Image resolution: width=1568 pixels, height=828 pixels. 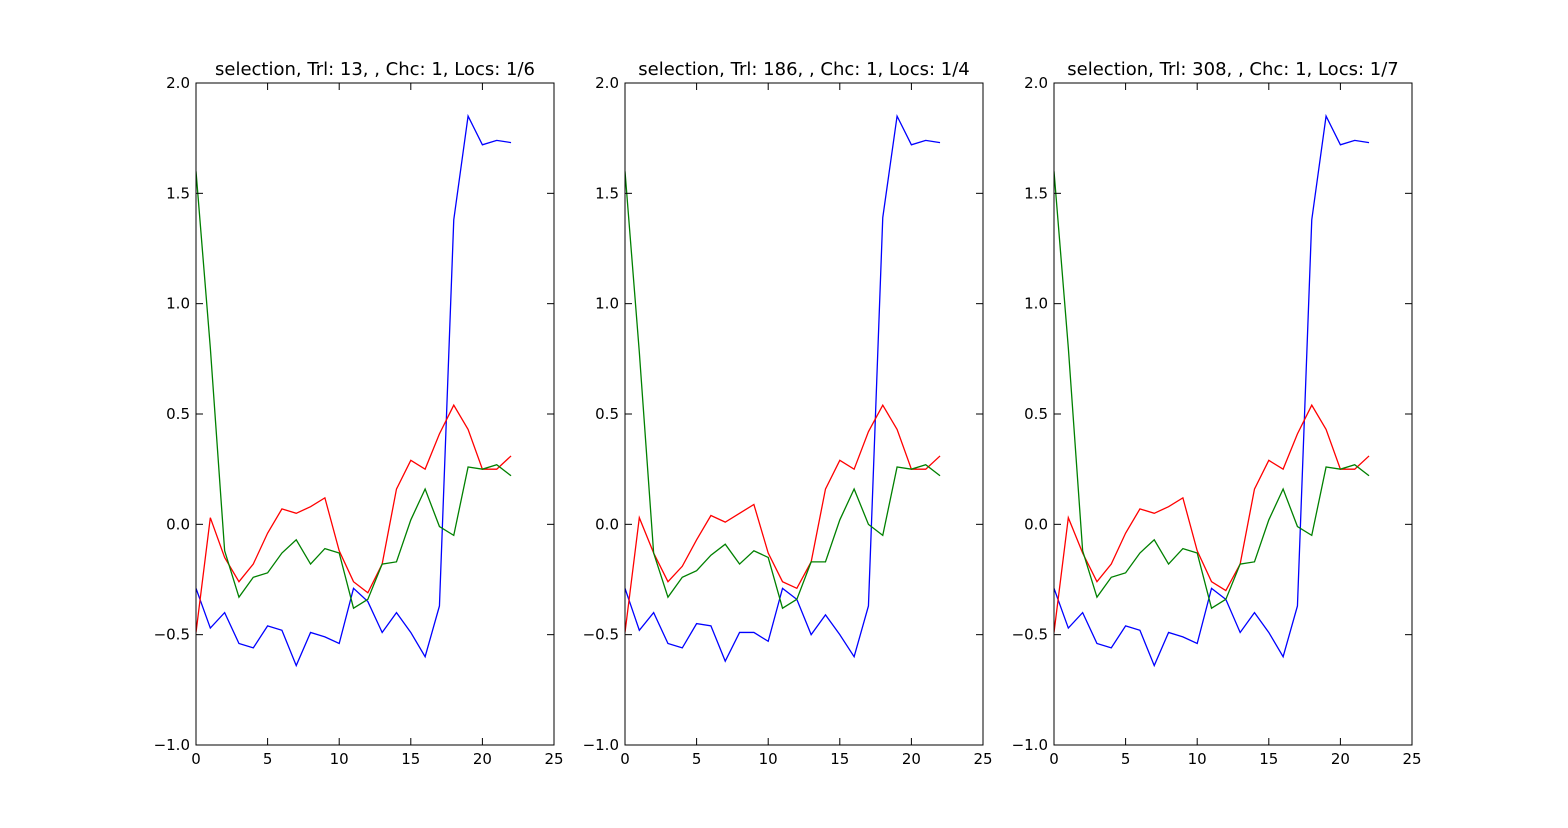 I want to click on chart-title: selection, Trl: 13, , Chc: 1, Locs: 1/6, so click(x=375, y=69).